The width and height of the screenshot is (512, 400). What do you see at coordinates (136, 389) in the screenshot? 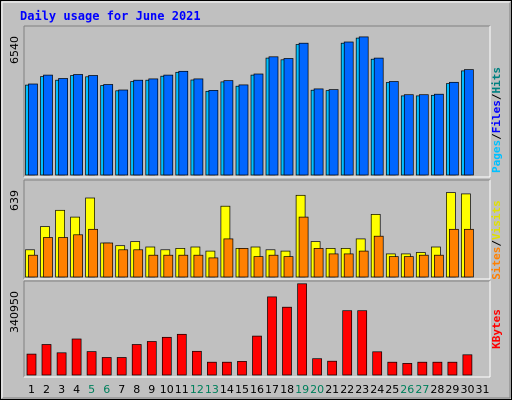
I see `day-label-8: 8` at bounding box center [136, 389].